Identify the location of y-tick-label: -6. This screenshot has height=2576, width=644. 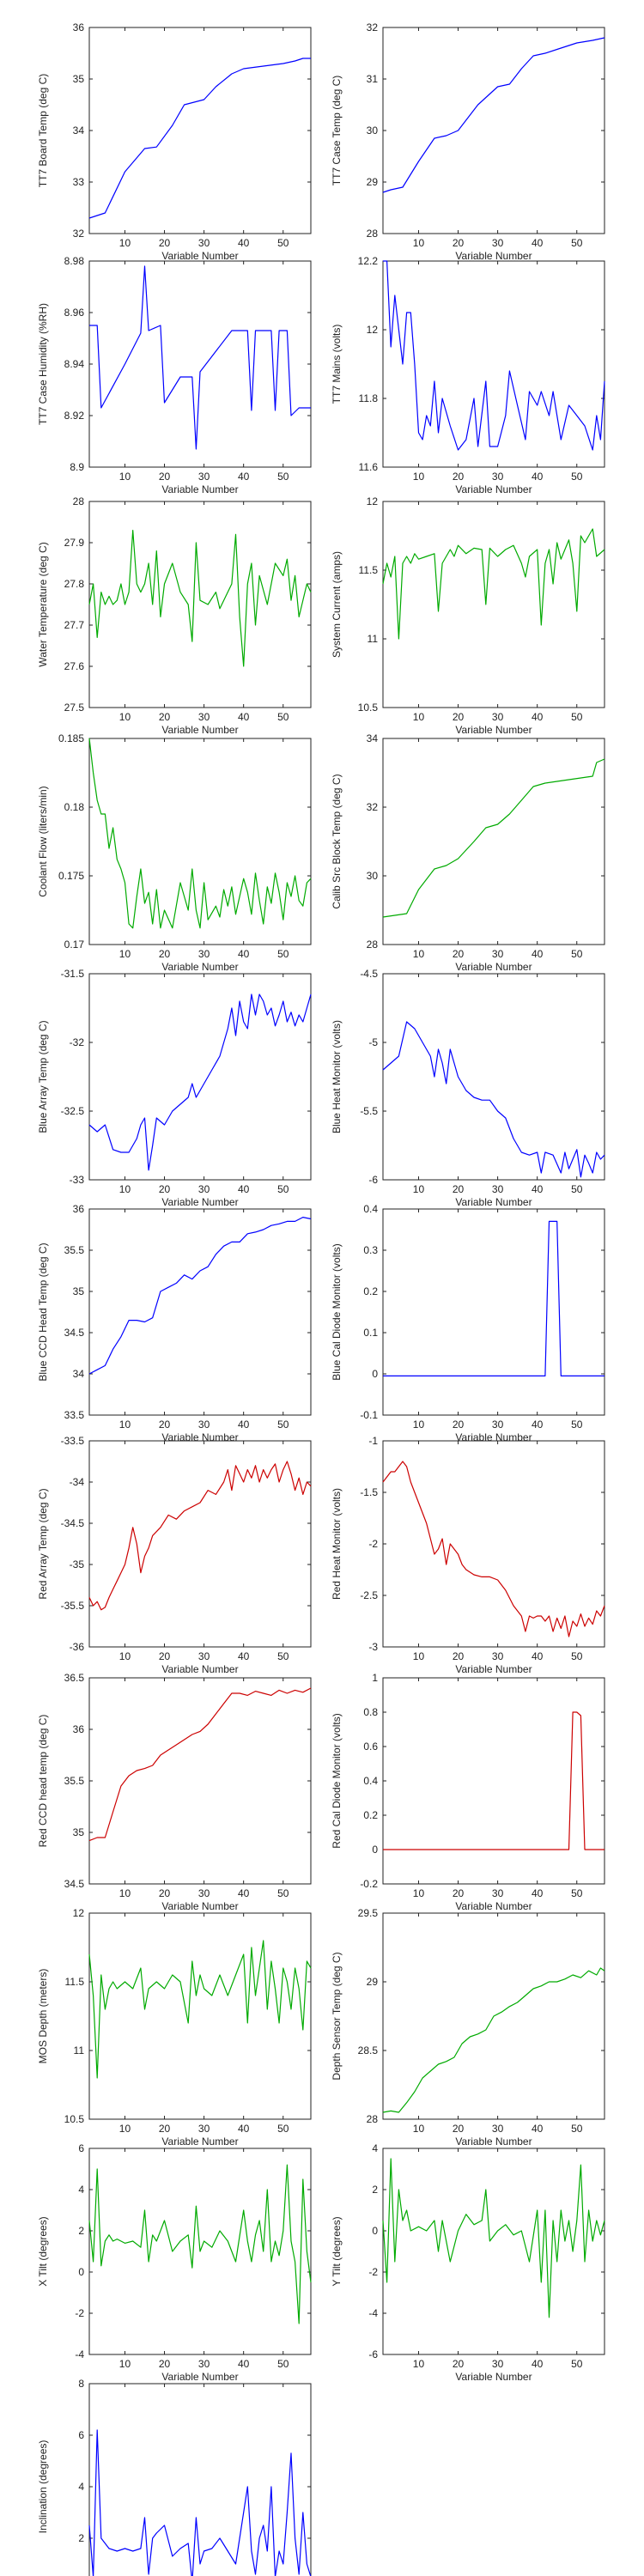
(373, 1180).